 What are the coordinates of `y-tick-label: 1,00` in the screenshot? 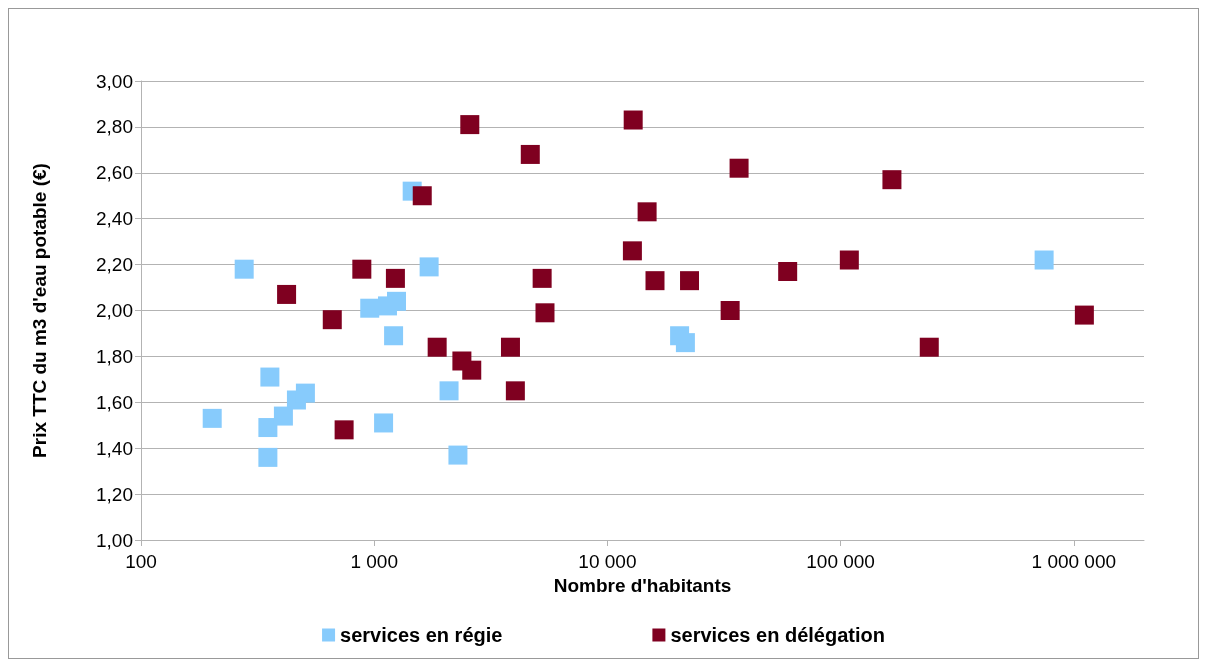 It's located at (114, 540).